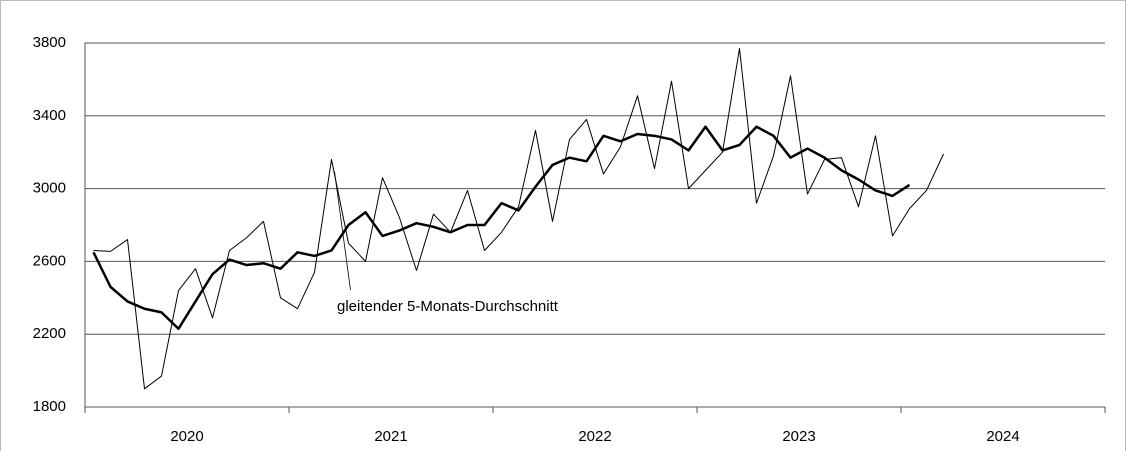  I want to click on y-tick-label: 3000, so click(49, 188).